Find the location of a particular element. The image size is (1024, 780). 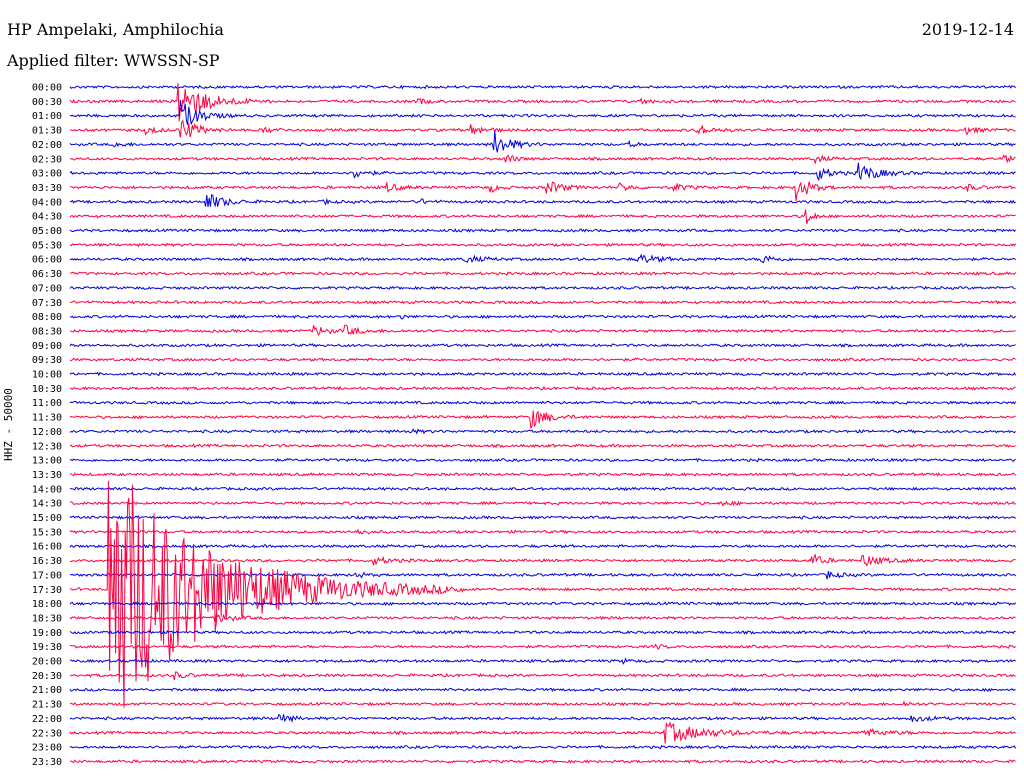

time-tick-label: 03:00 is located at coordinates (47, 174).